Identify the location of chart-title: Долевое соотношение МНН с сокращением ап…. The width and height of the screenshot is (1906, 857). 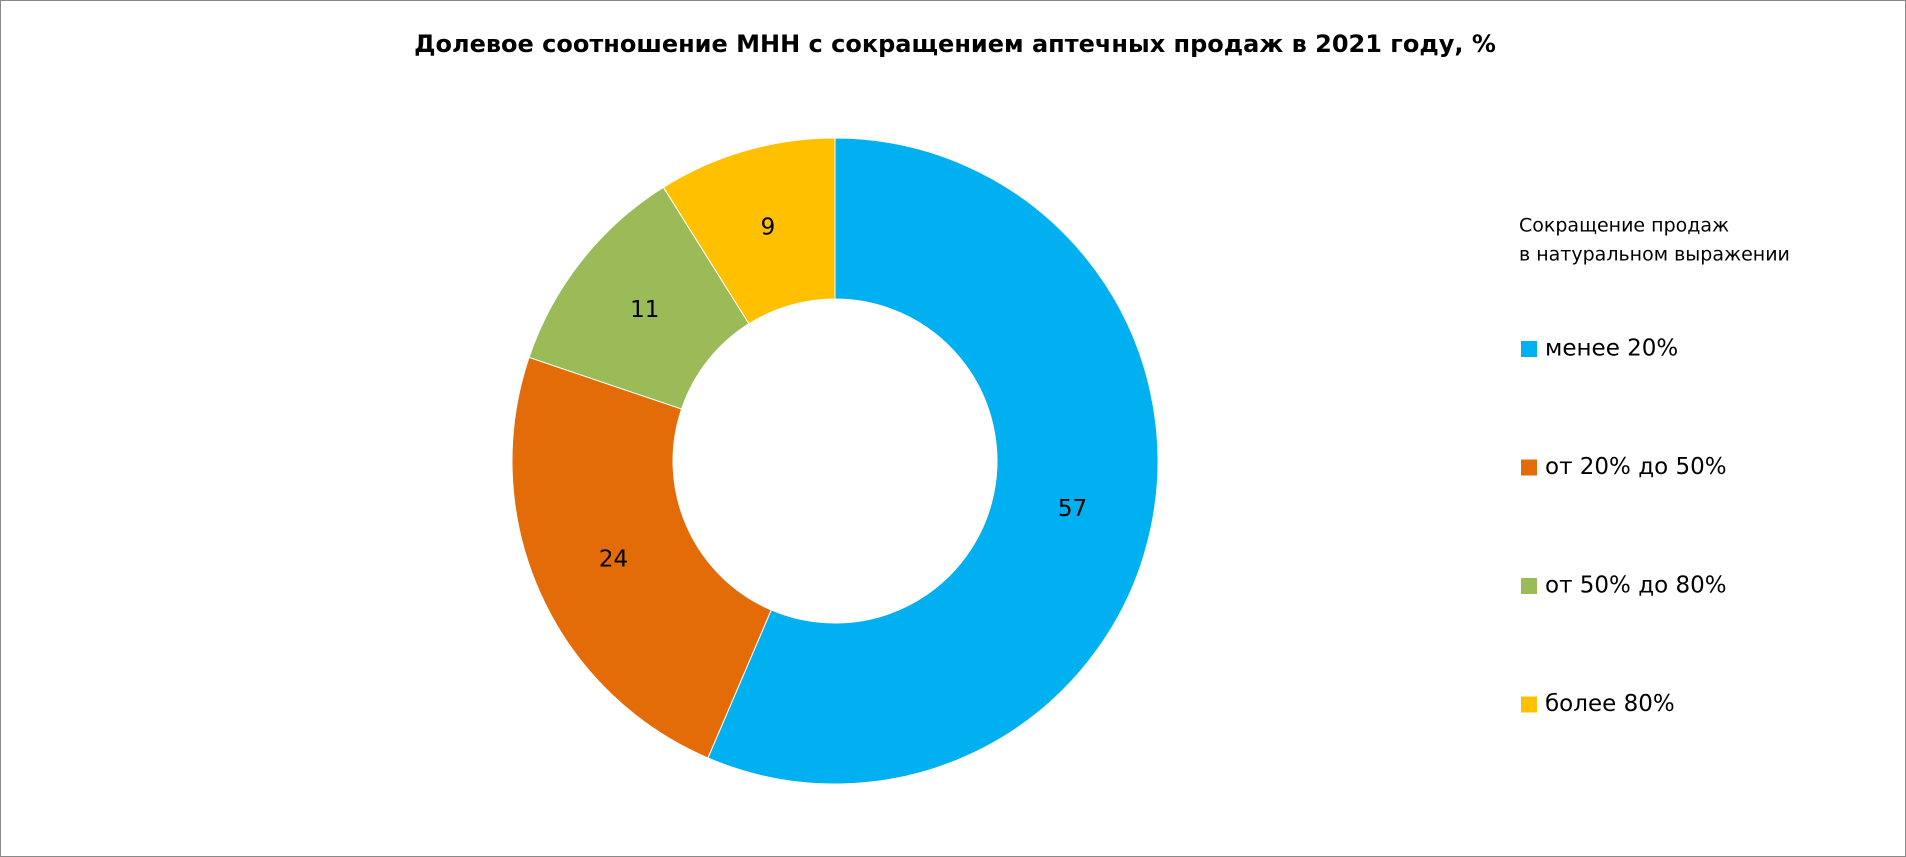
(955, 44).